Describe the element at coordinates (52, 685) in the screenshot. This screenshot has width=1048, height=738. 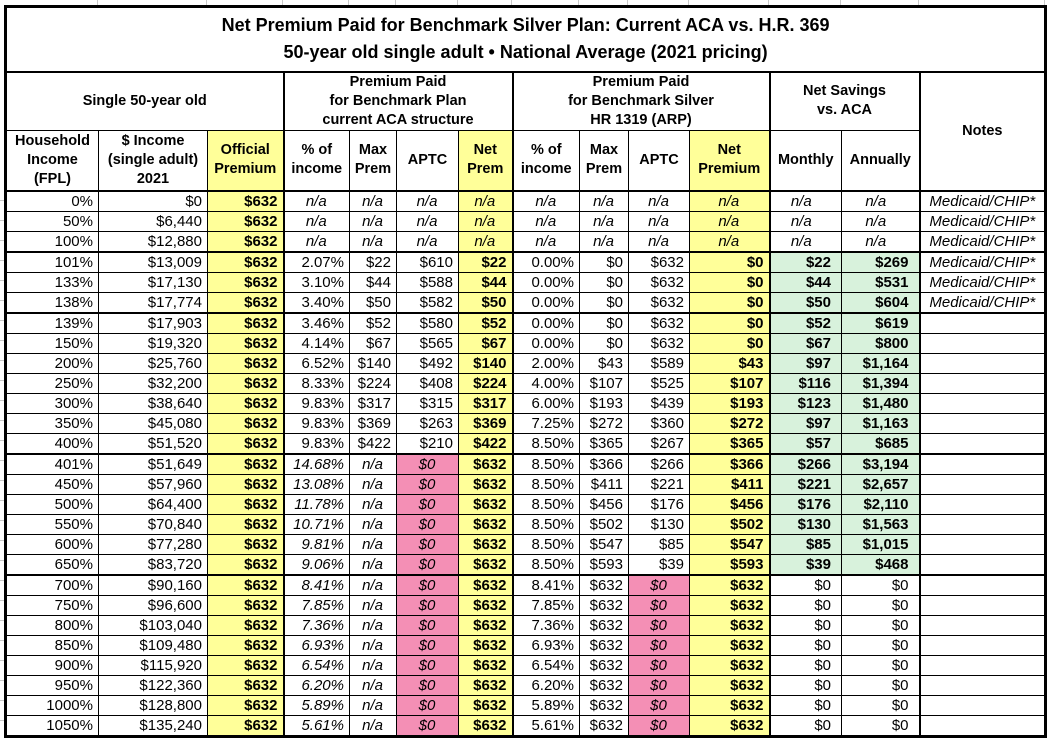
I see `cell-fpl: 950%` at that location.